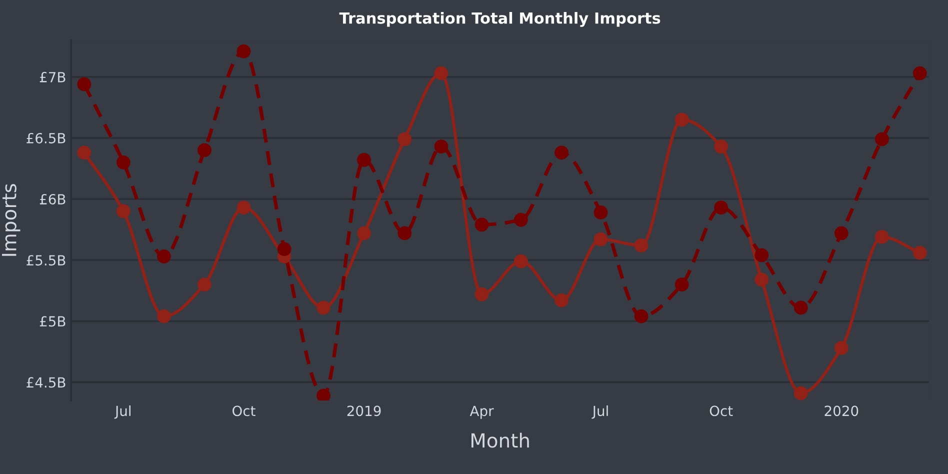 The height and width of the screenshot is (474, 948). I want to click on y-axis-title: Imports, so click(11, 220).